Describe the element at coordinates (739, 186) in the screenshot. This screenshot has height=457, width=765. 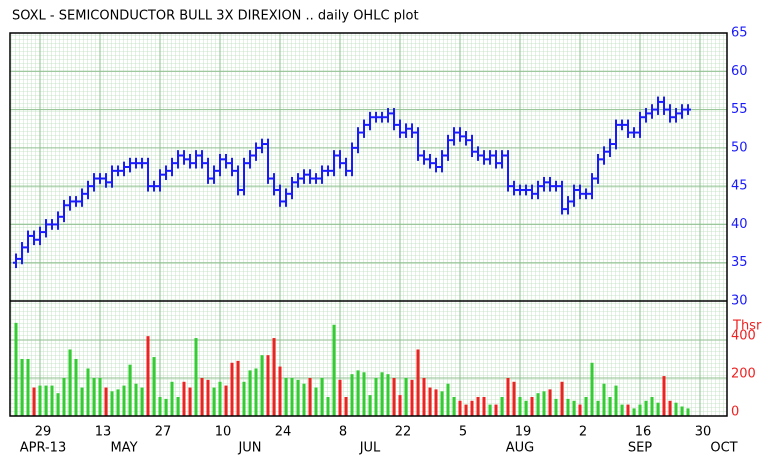
I see `y-tick-label: 45` at that location.